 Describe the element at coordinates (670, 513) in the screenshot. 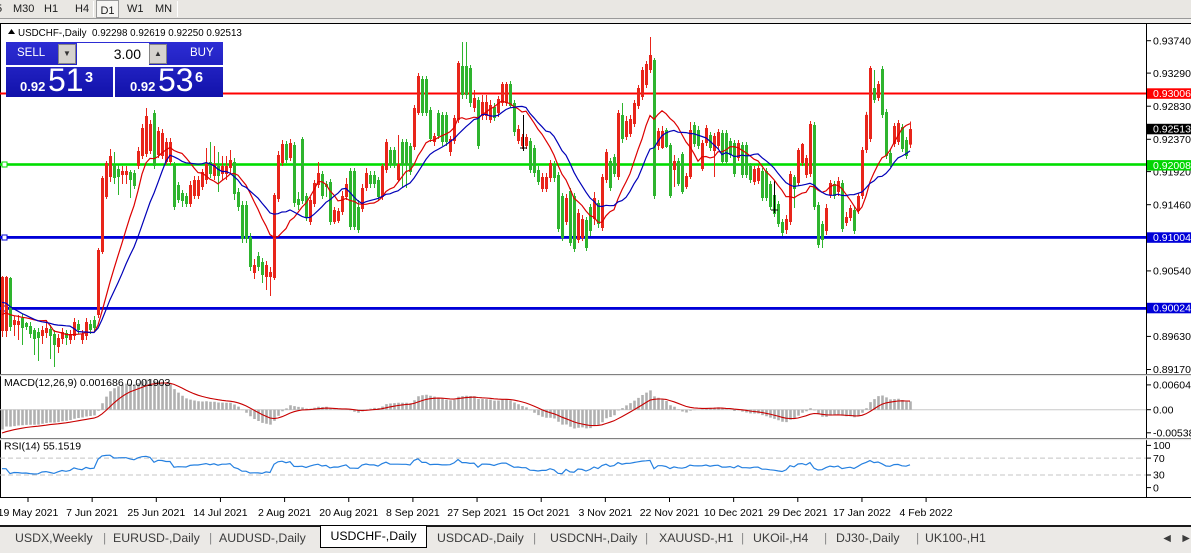

I see `svg-text: 22 Nov 2021` at that location.